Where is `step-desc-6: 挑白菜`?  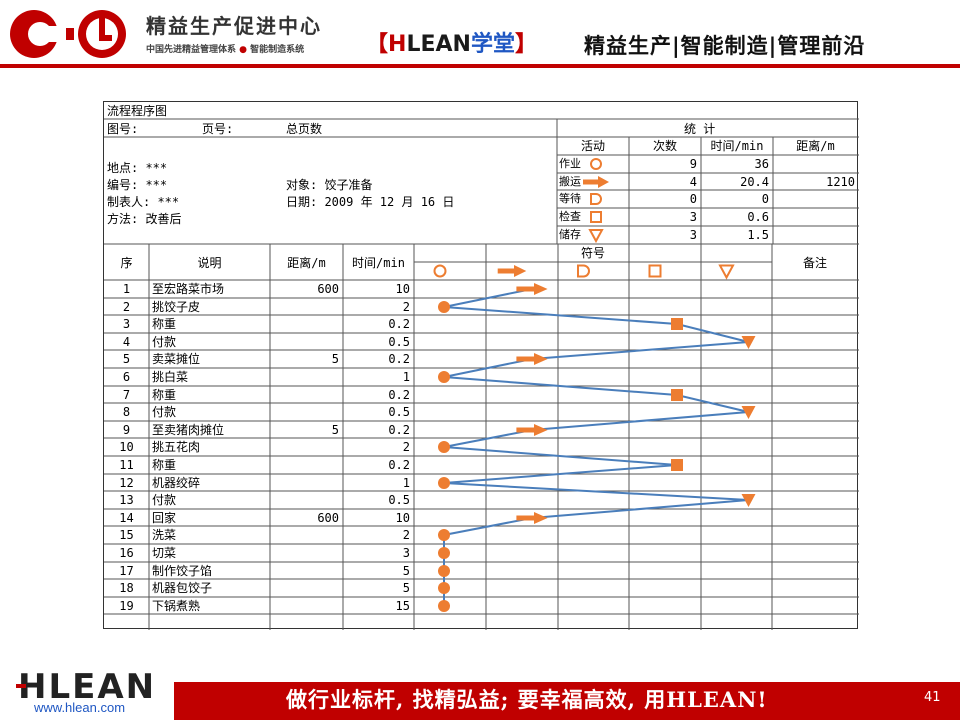 step-desc-6: 挑白菜 is located at coordinates (170, 377).